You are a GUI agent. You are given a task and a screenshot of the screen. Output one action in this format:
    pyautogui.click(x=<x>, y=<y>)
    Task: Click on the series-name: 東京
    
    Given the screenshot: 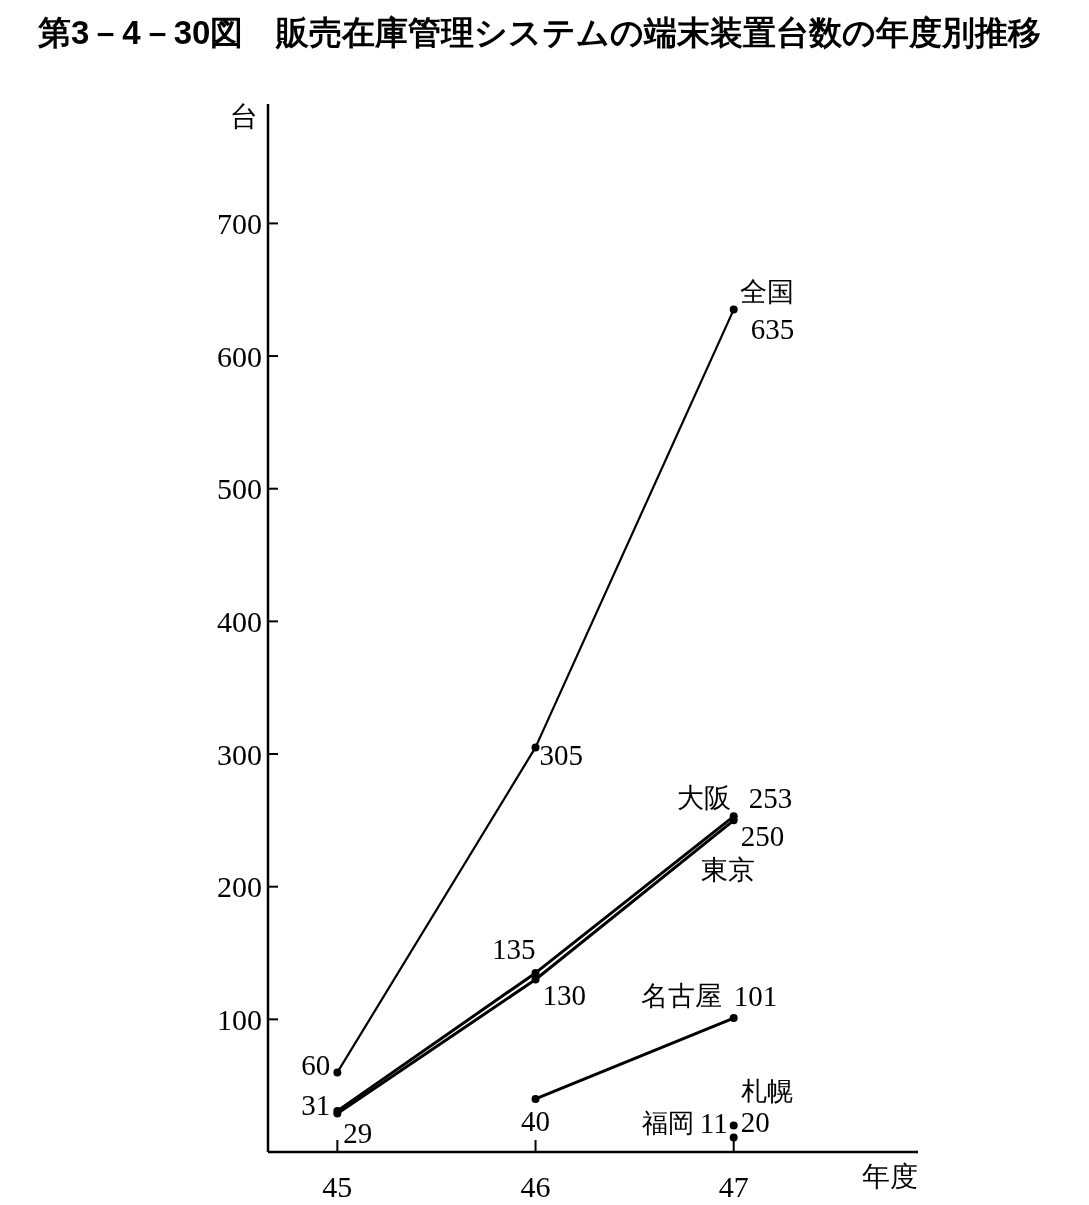 What is the action you would take?
    pyautogui.click(x=727, y=870)
    